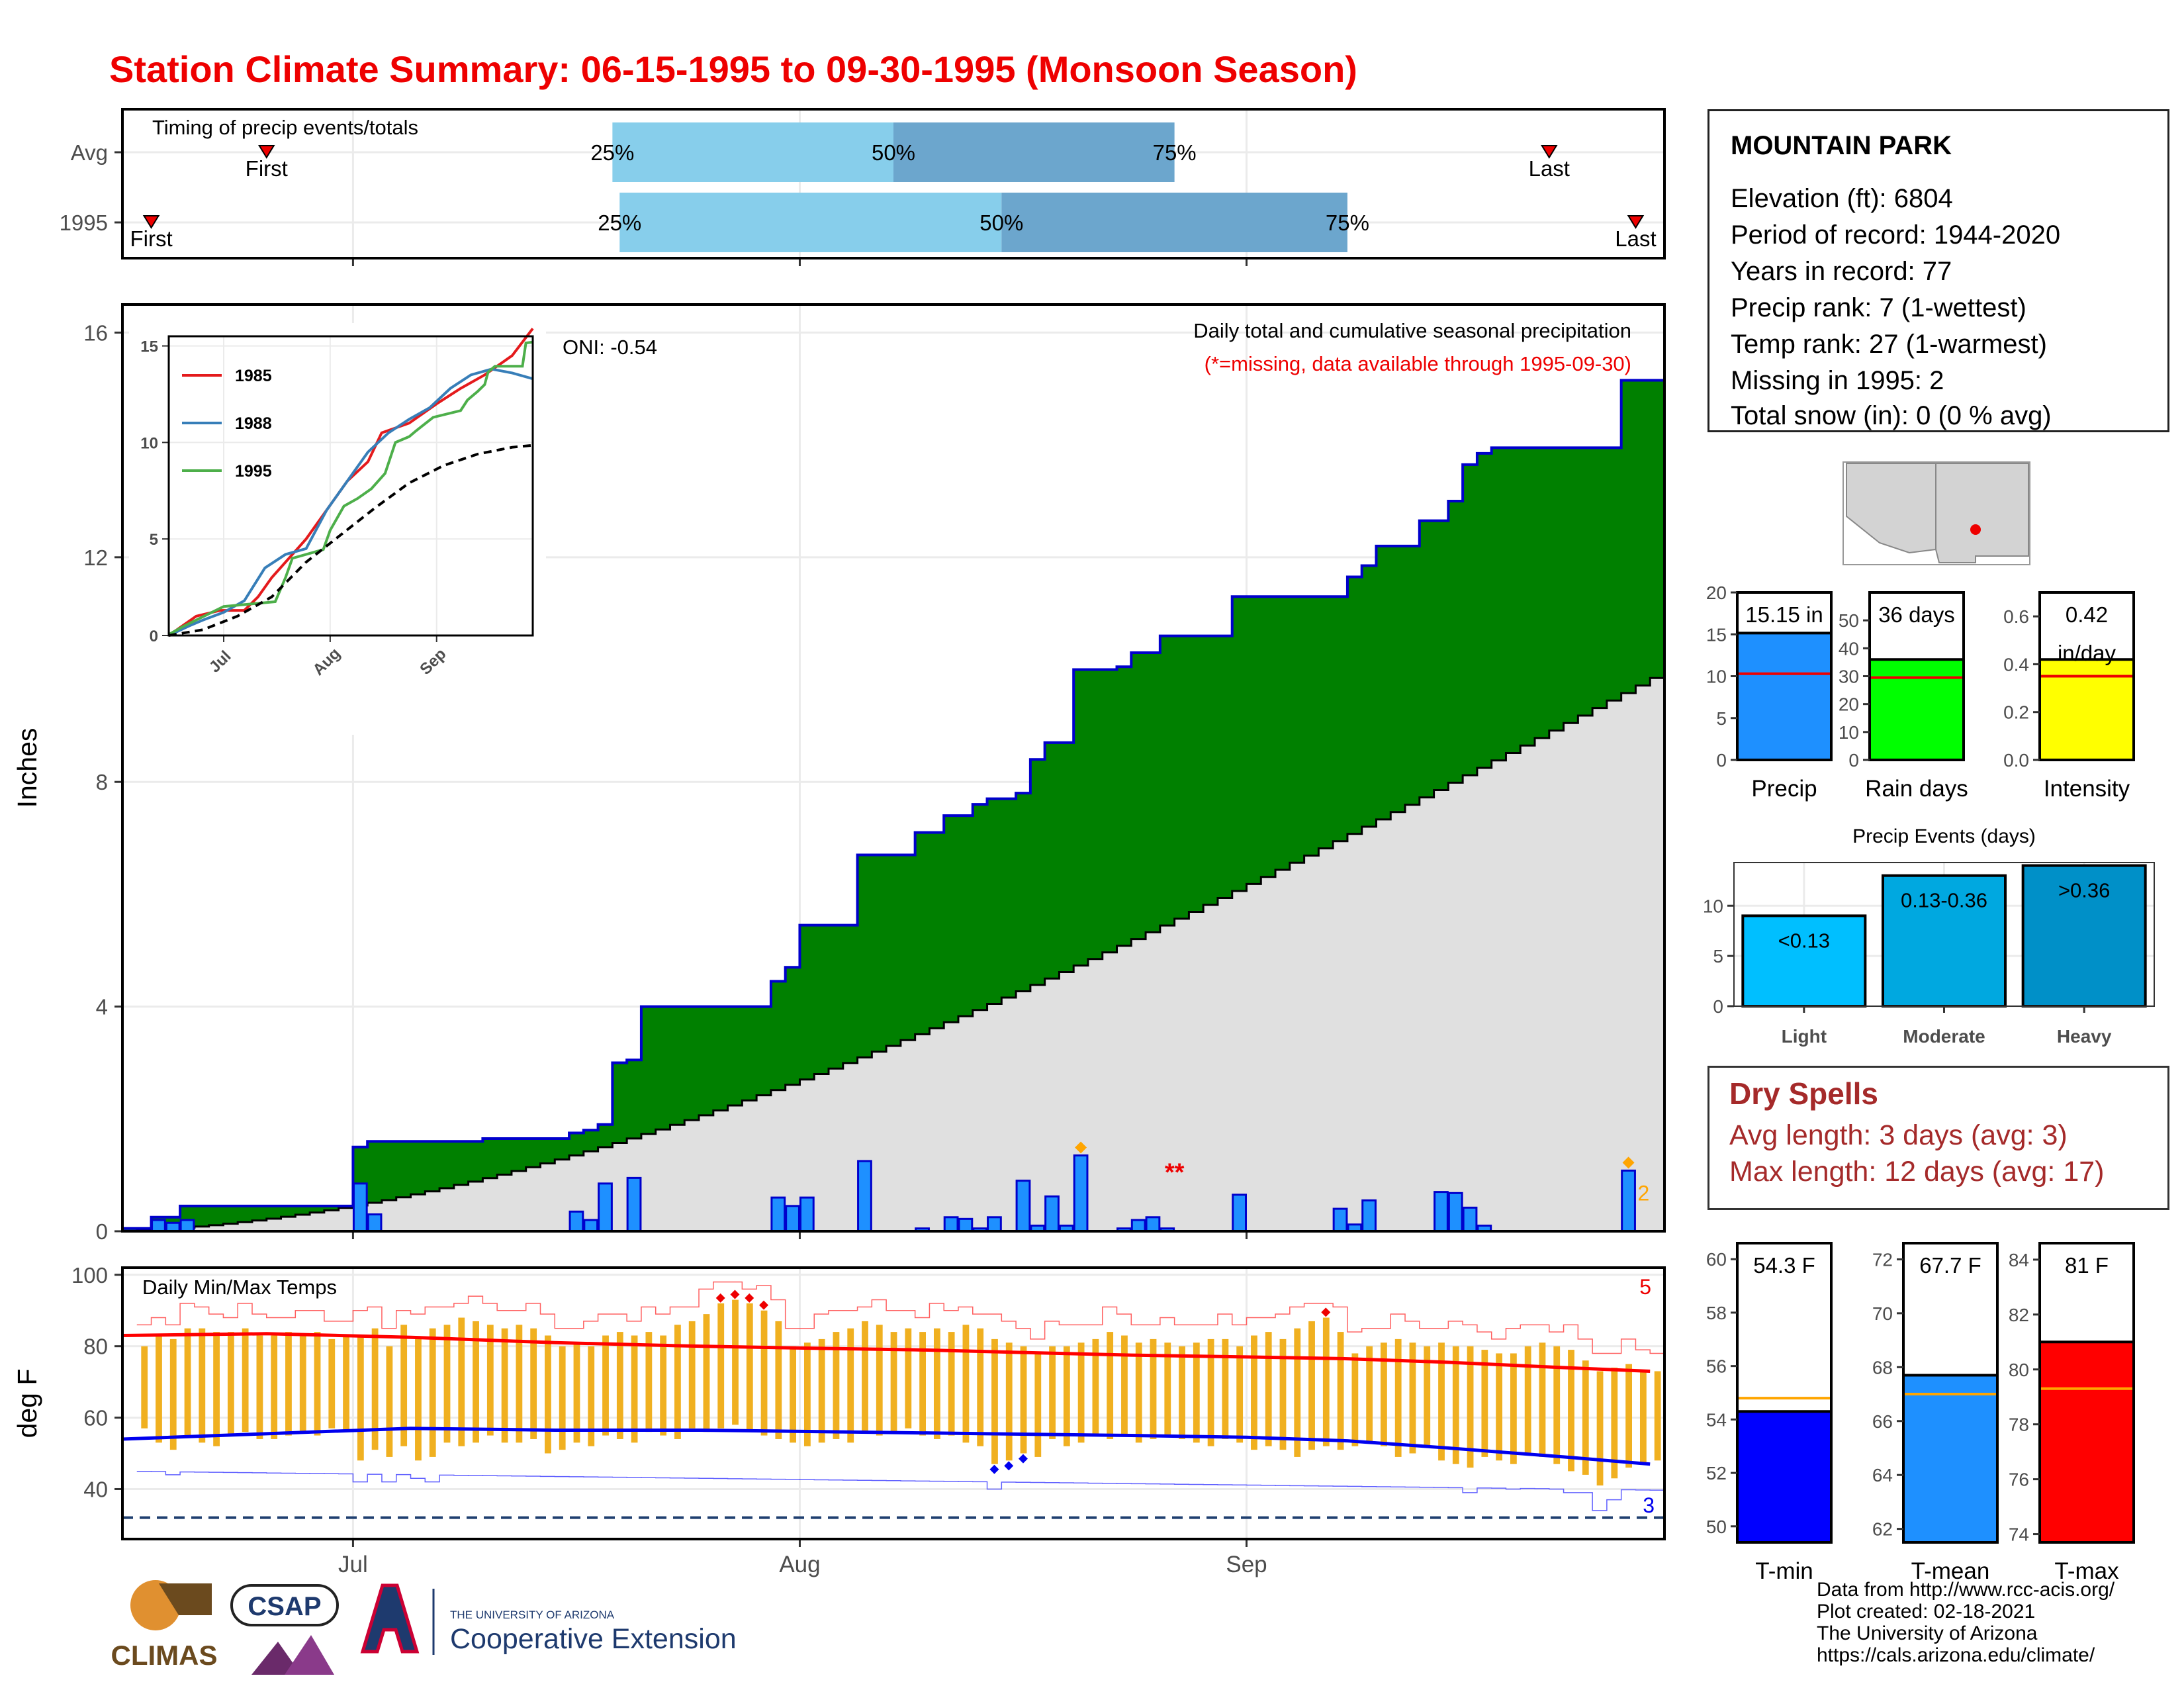 The image size is (2184, 1688). I want to click on inset-series-line-1988, so click(350, 502).